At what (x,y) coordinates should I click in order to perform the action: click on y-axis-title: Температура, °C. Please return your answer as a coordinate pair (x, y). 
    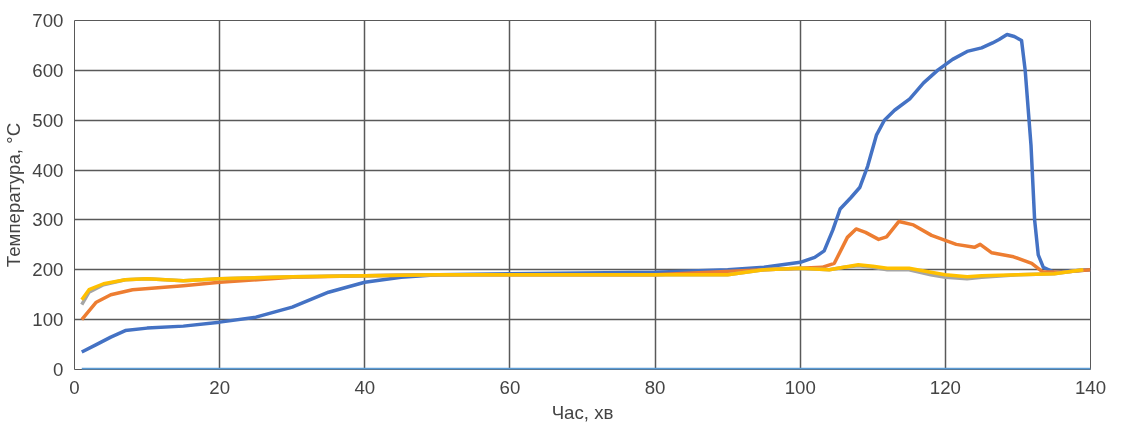
    Looking at the image, I should click on (14, 195).